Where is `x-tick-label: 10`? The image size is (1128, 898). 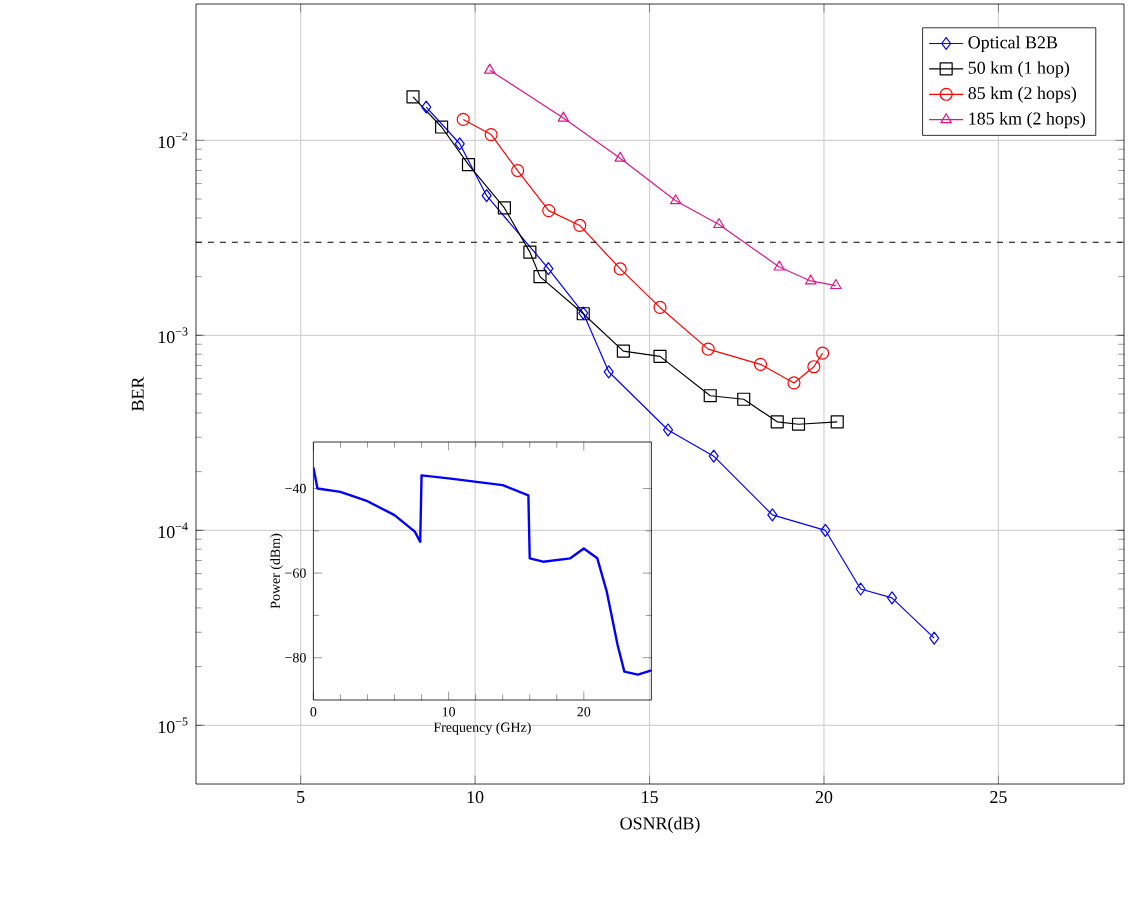 x-tick-label: 10 is located at coordinates (475, 797).